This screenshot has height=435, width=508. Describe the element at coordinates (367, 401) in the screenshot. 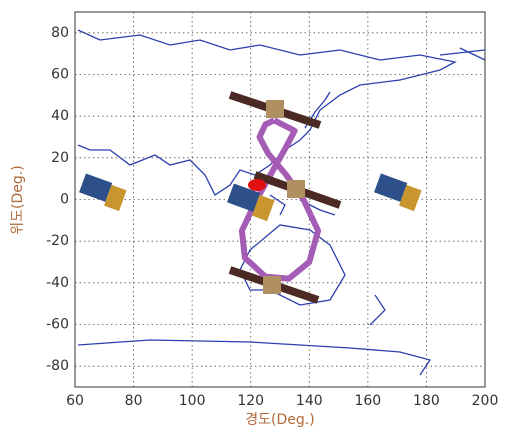

I see `x-tick-label: 160` at that location.